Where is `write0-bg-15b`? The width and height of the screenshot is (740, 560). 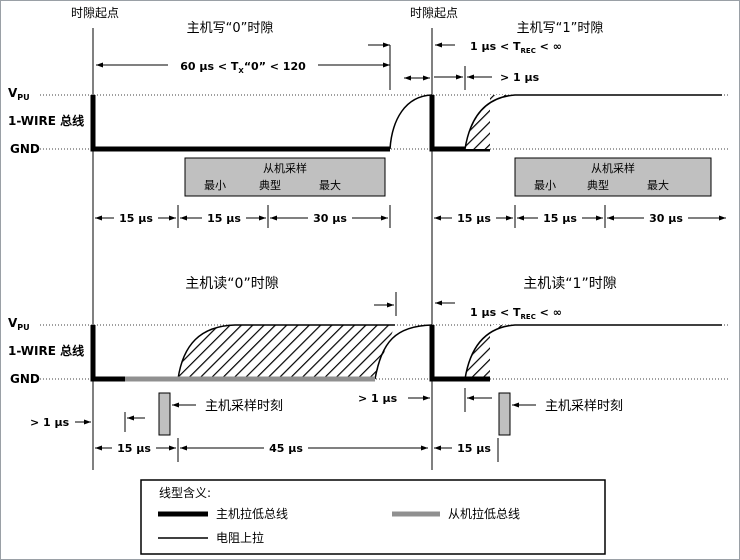
write0-bg-15b is located at coordinates (224, 218).